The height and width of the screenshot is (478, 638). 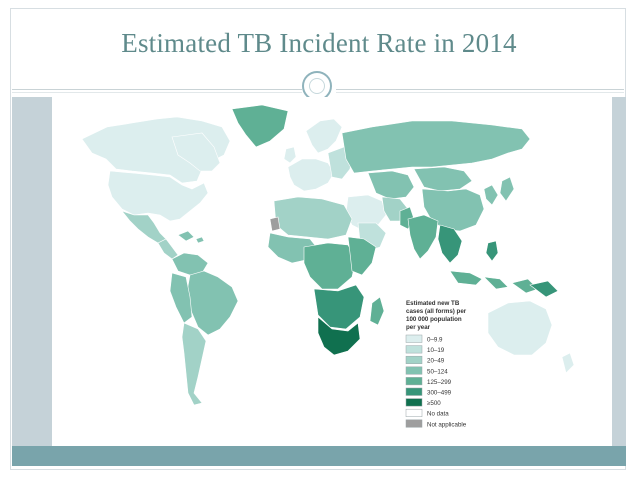 What do you see at coordinates (190, 264) in the screenshot?
I see `region-colombia-venezuela` at bounding box center [190, 264].